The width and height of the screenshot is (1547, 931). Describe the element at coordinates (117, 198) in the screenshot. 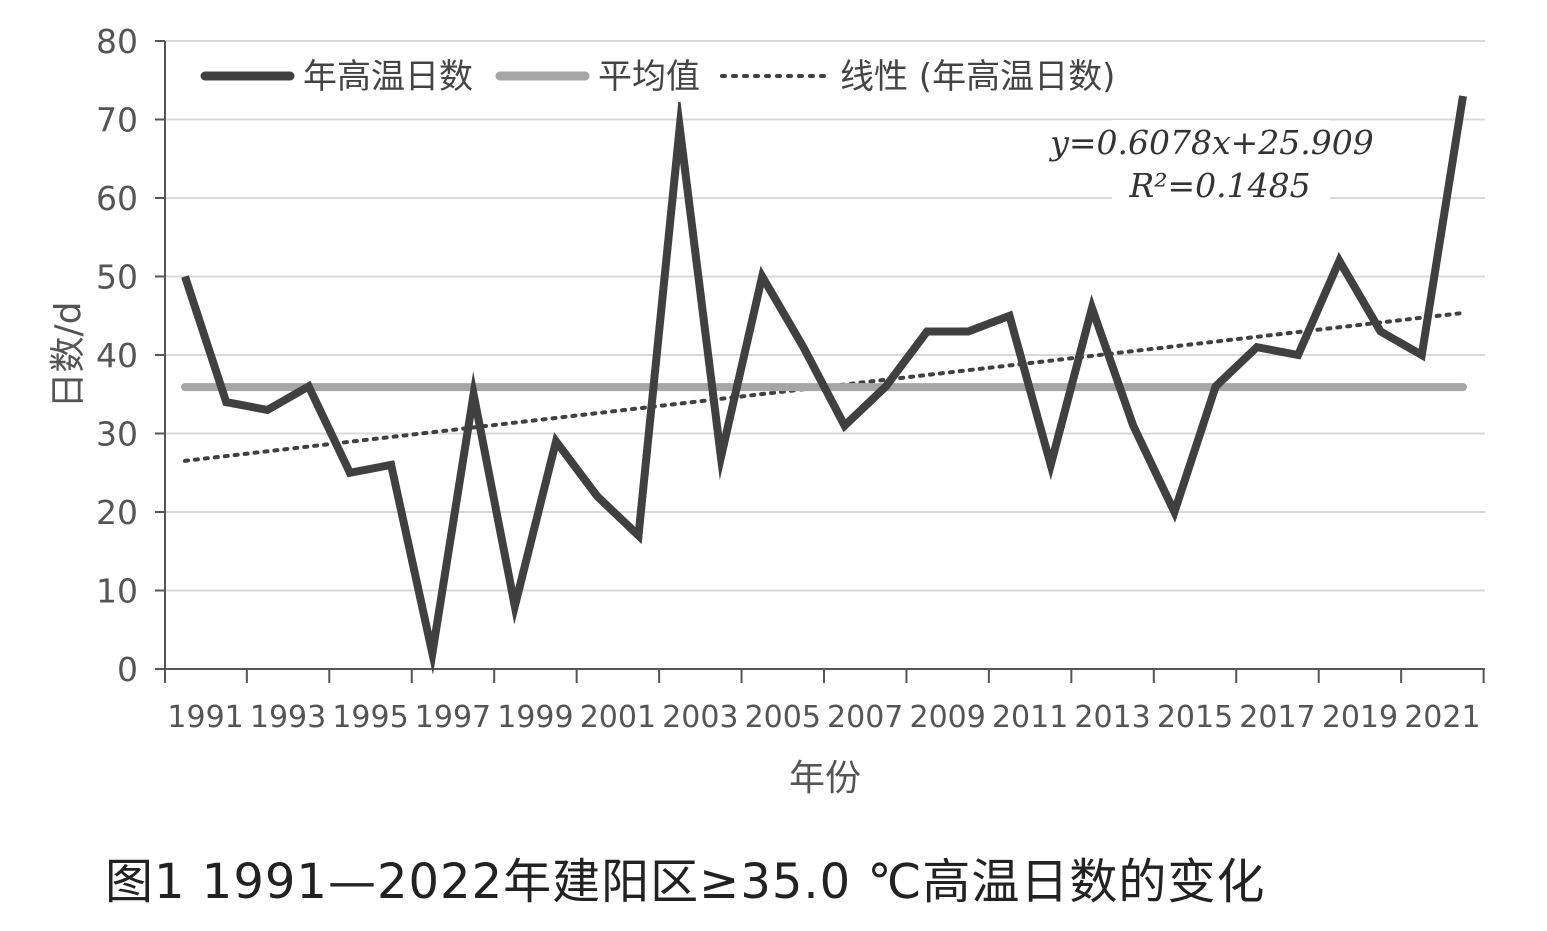

I see `y-tick-label: 60` at that location.